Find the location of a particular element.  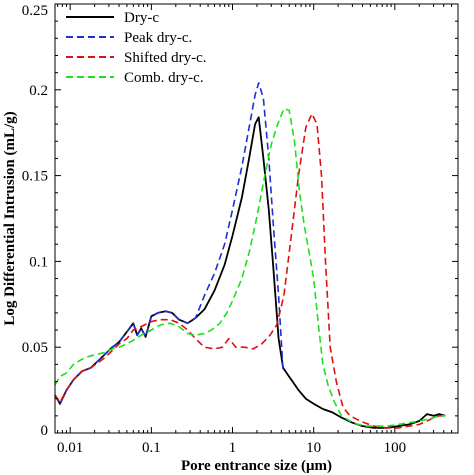

x-tick-label: 0.01 is located at coordinates (70, 448).